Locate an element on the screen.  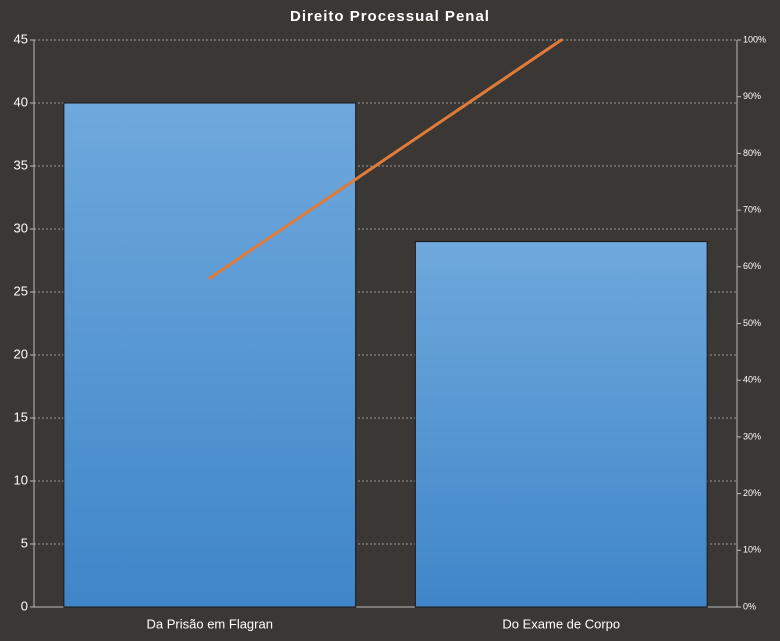
y-tick-label: 45 is located at coordinates (21, 38).